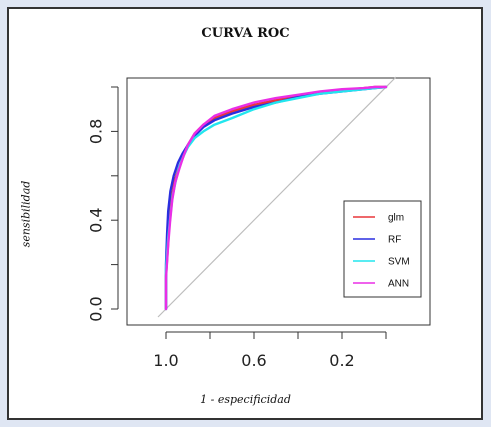  Describe the element at coordinates (96, 308) in the screenshot. I see `y-tick-label: 0.0` at that location.